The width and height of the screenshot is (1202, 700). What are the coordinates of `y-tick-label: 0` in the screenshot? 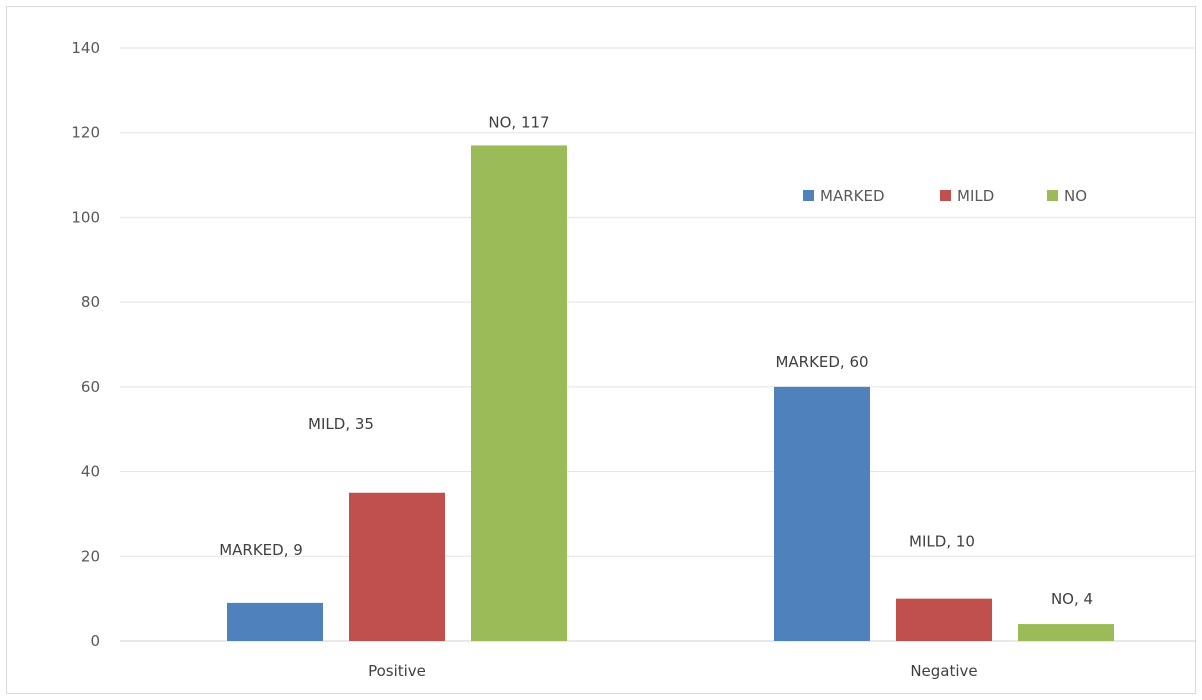 It's located at (95, 641).